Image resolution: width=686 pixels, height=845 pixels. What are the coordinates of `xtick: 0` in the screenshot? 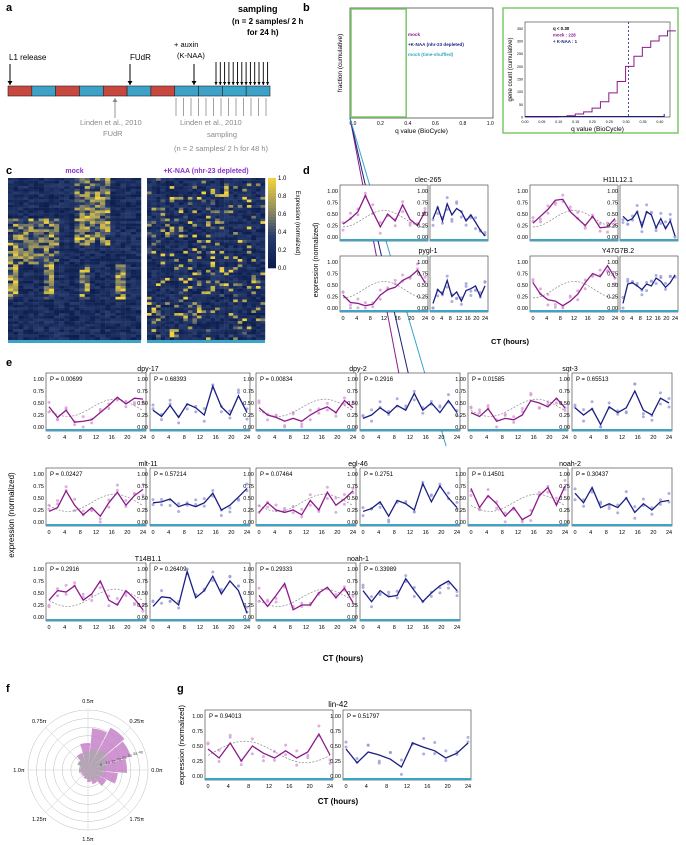 It's located at (362, 533).